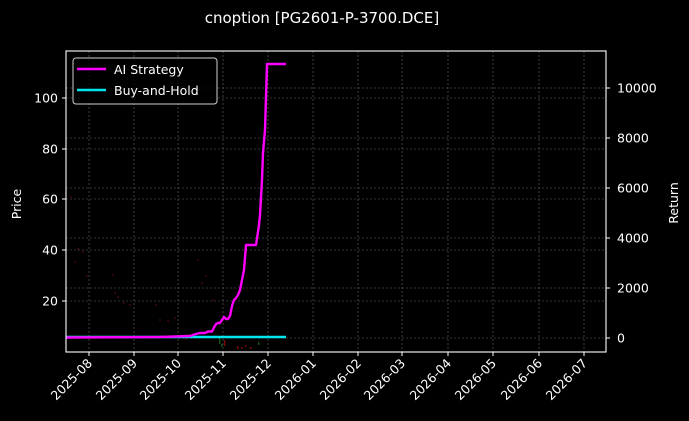  I want to click on x-tick-label: 2026-07, so click(567, 380).